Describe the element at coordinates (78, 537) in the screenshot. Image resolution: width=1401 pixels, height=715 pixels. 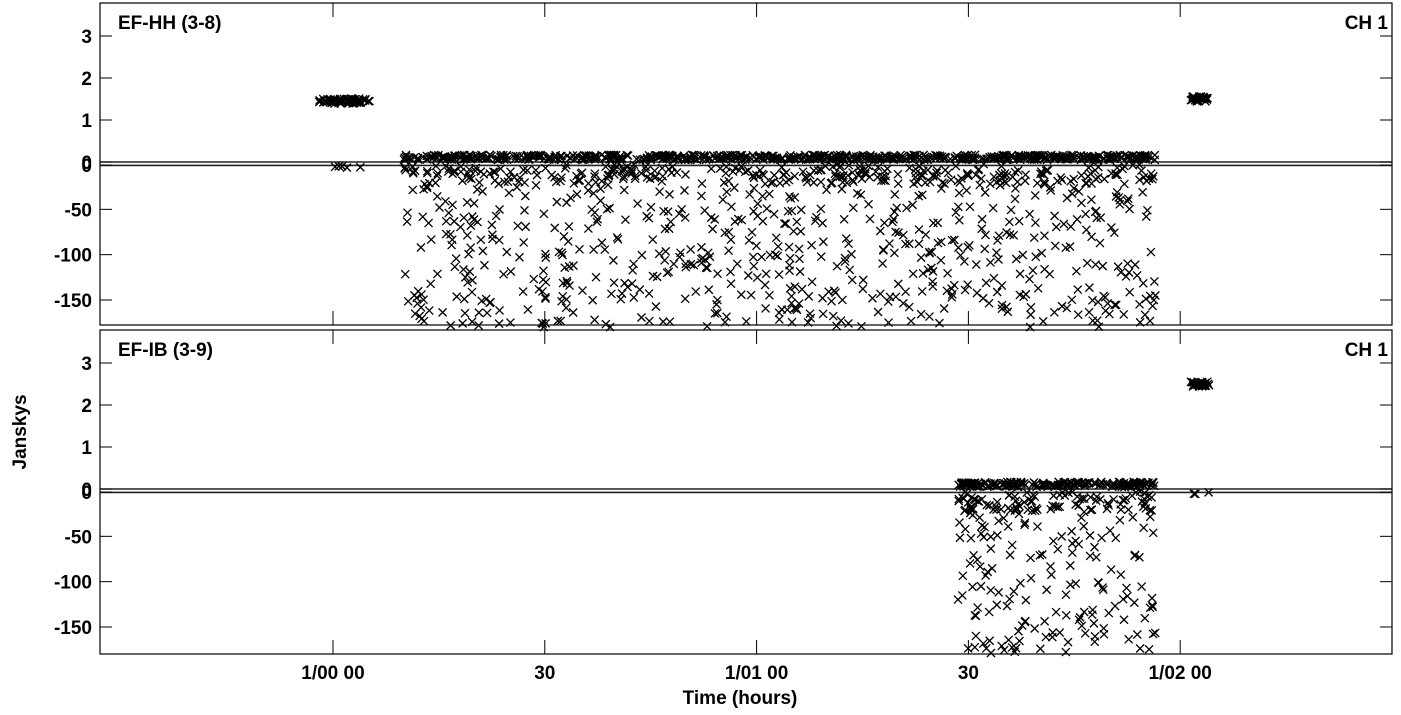
I see `y-tick-label: -50` at that location.